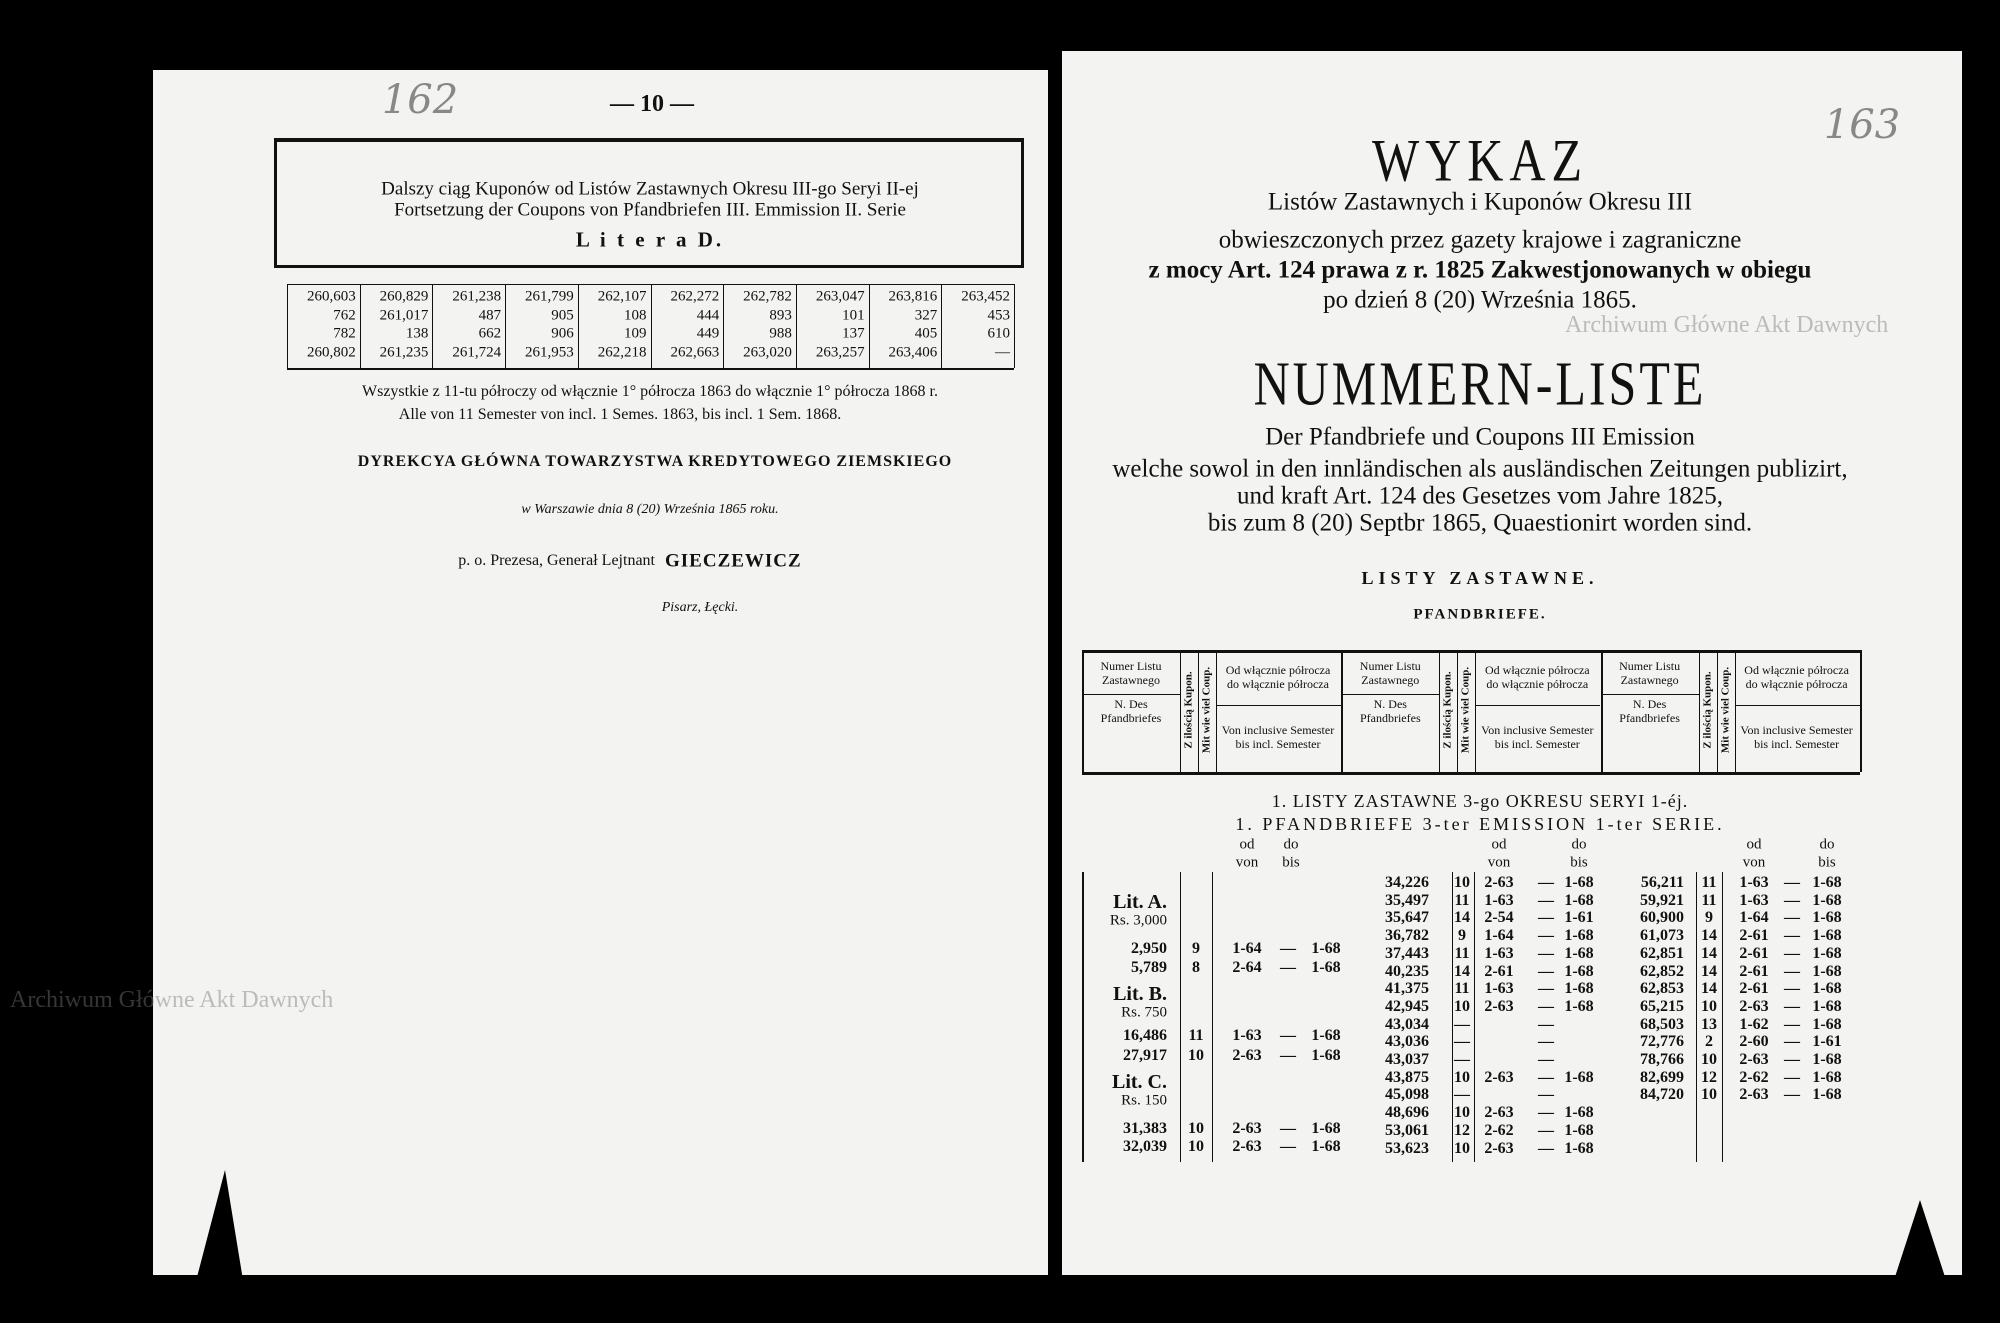 This screenshot has height=1323, width=2000. I want to click on clerk: Pisarz, Łęcki., so click(700, 607).